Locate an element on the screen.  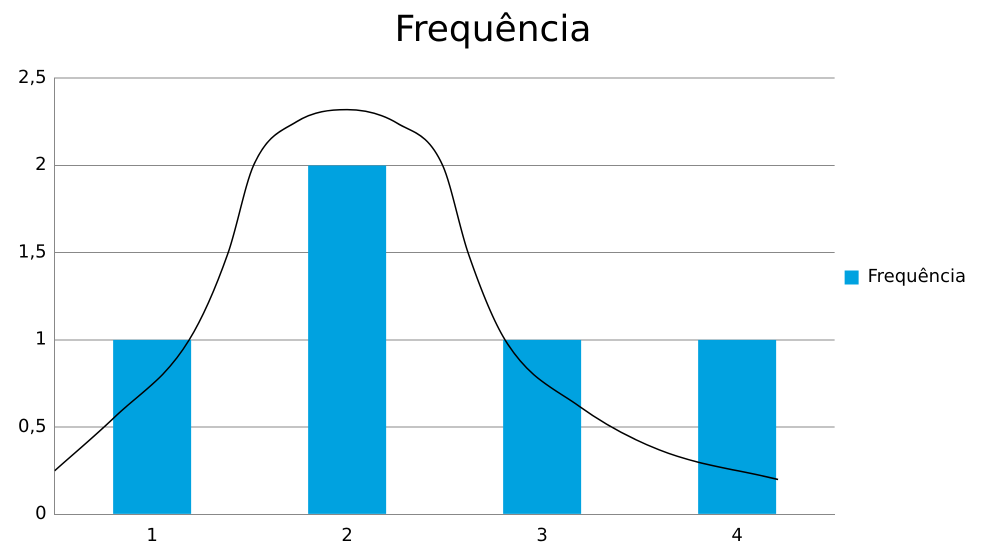
x-tick-label: 2 is located at coordinates (347, 535).